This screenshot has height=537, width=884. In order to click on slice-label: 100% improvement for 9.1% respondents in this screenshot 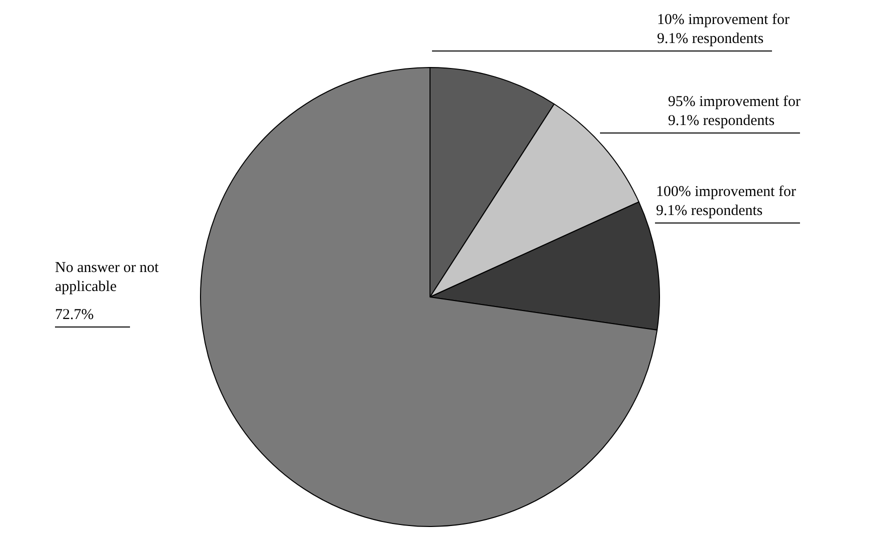, I will do `click(726, 201)`.